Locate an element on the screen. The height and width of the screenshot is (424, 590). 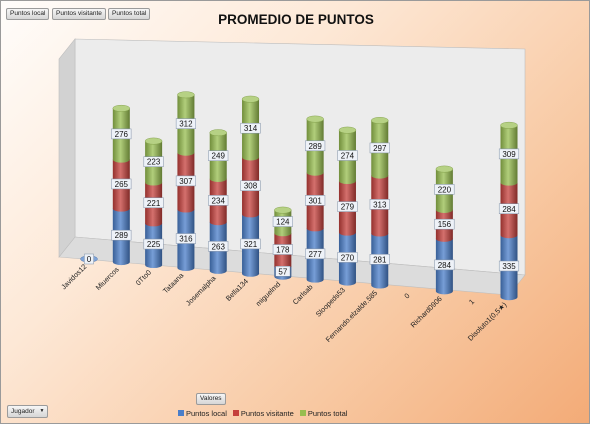
data-label: 281 is located at coordinates (380, 259).